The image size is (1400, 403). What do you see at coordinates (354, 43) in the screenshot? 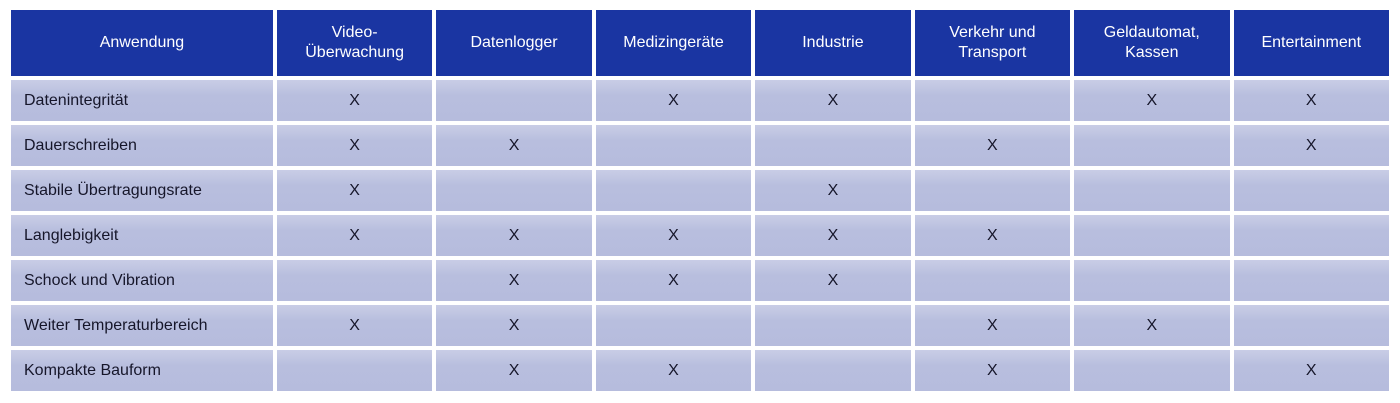
I see `column-header: Video- Überwachung` at bounding box center [354, 43].